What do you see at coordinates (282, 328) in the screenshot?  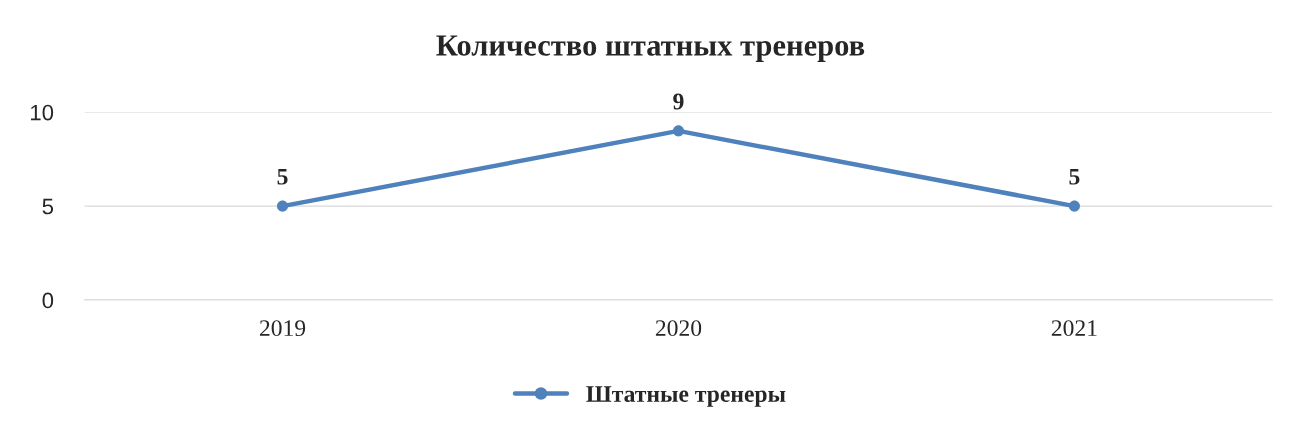 I see `x-tick-label: 2019` at bounding box center [282, 328].